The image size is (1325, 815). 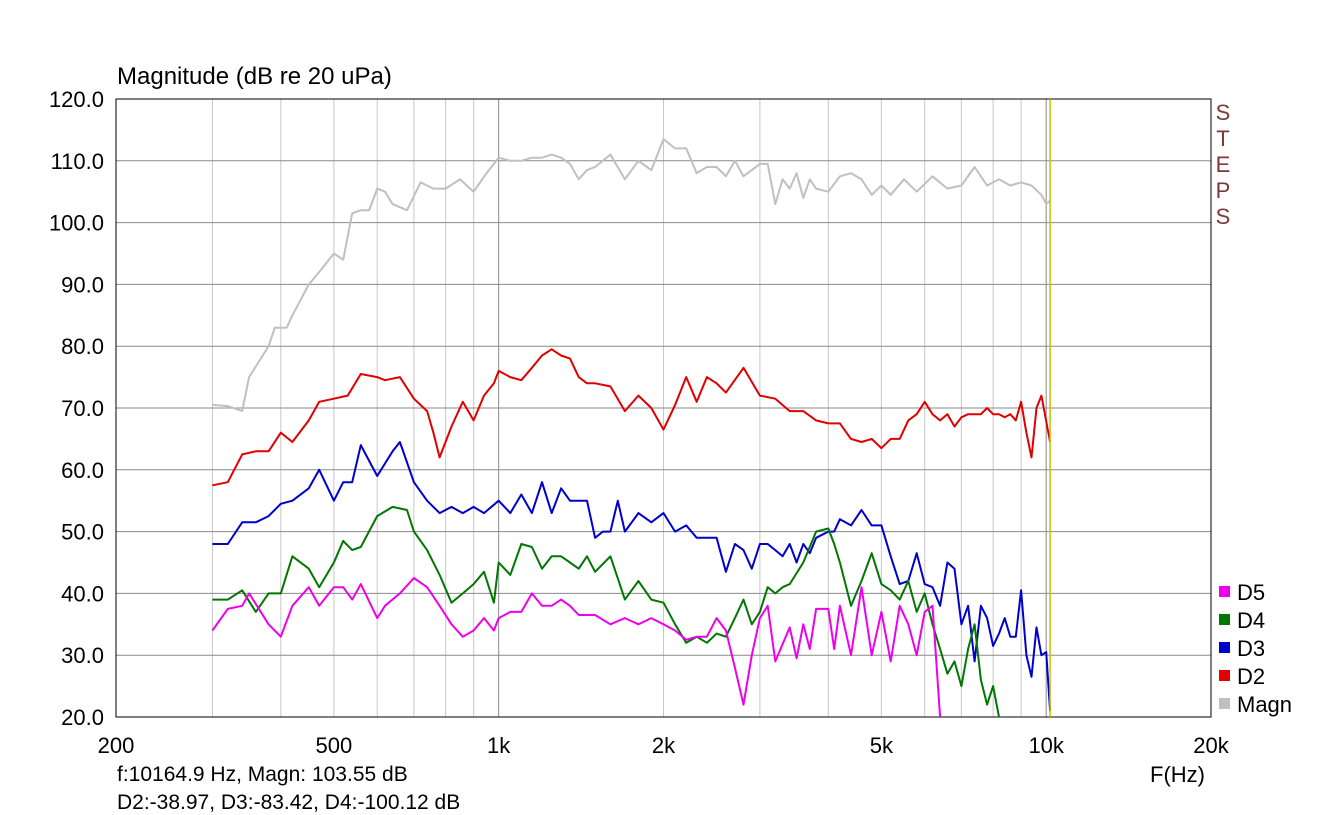 I want to click on y-tick-label: 40.0, so click(x=82, y=593).